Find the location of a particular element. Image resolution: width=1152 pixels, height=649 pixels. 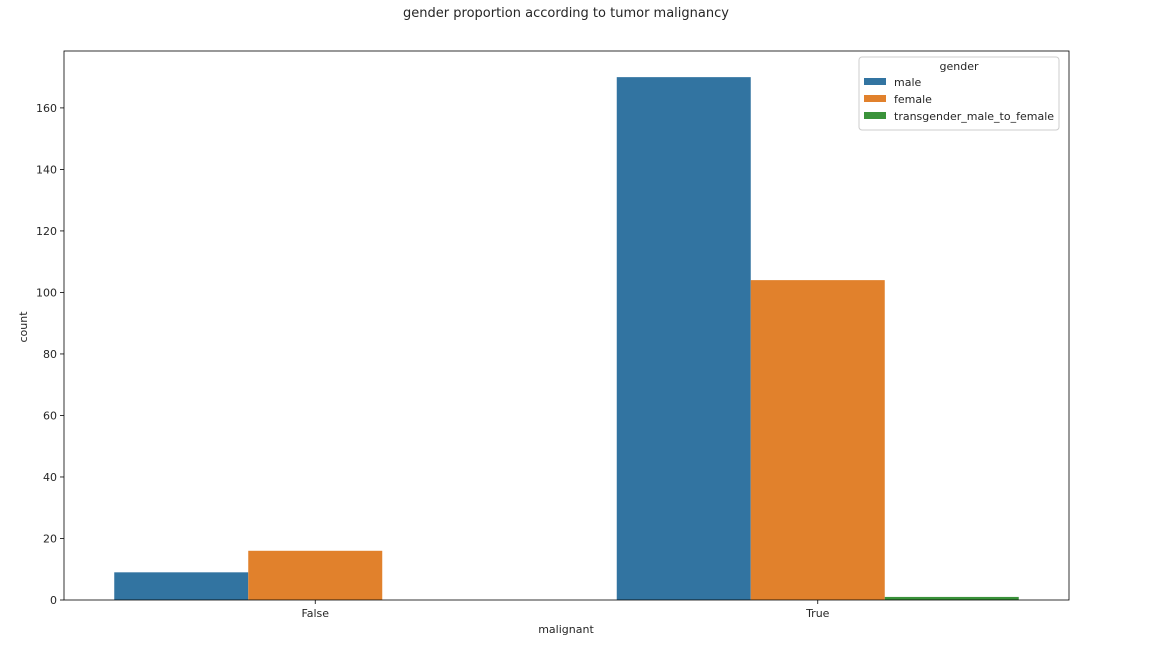

legend-swatch-female is located at coordinates (875, 98).